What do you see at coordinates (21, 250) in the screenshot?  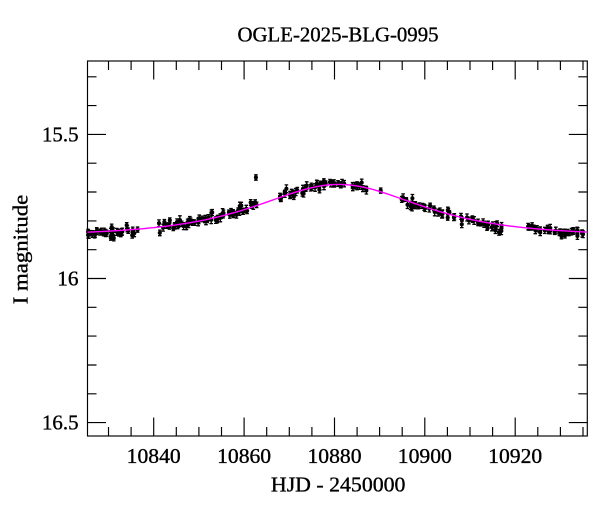 I see `svg-text: I magnitude` at bounding box center [21, 250].